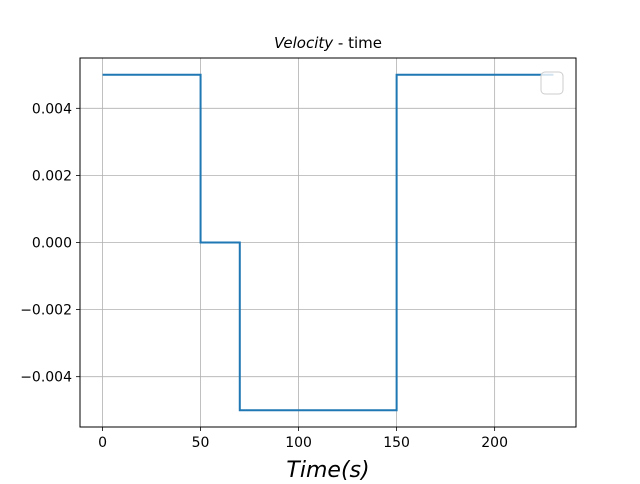 The image size is (640, 484). I want to click on x-tick-label: 50, so click(201, 443).